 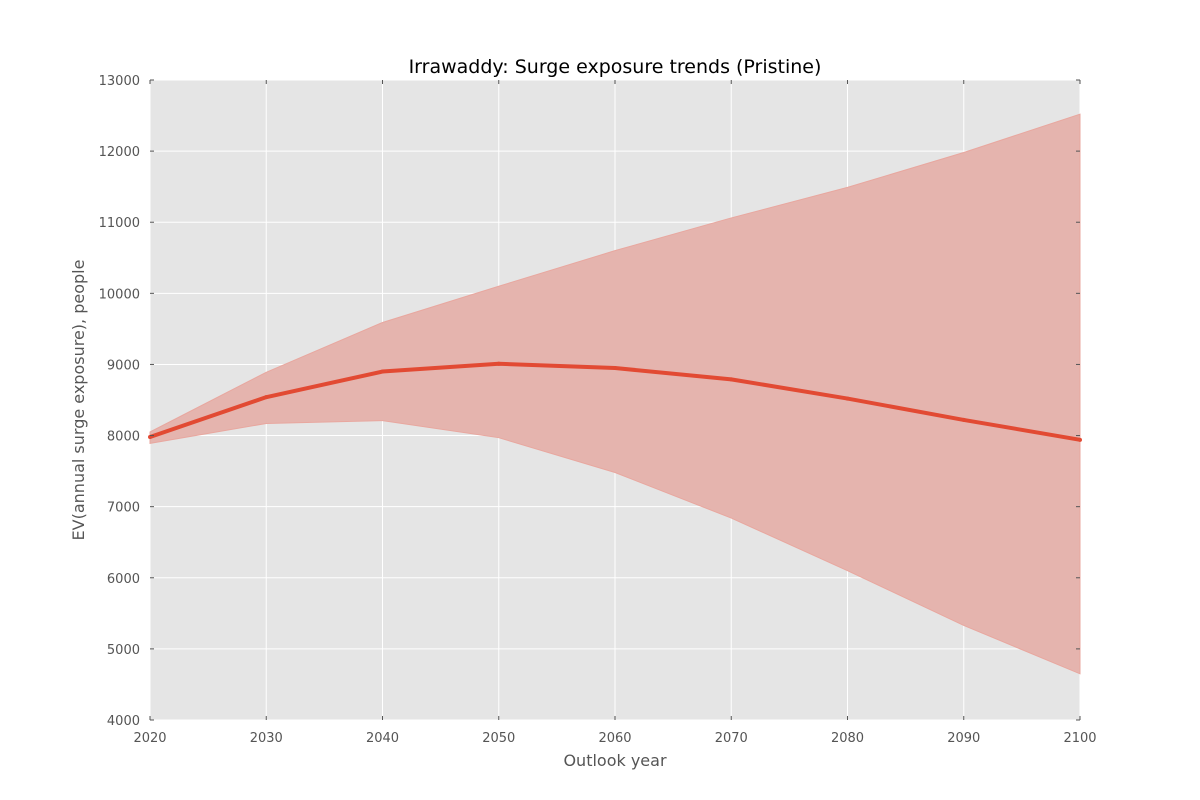 What do you see at coordinates (123, 721) in the screenshot?
I see `y-tick-label: 4000` at bounding box center [123, 721].